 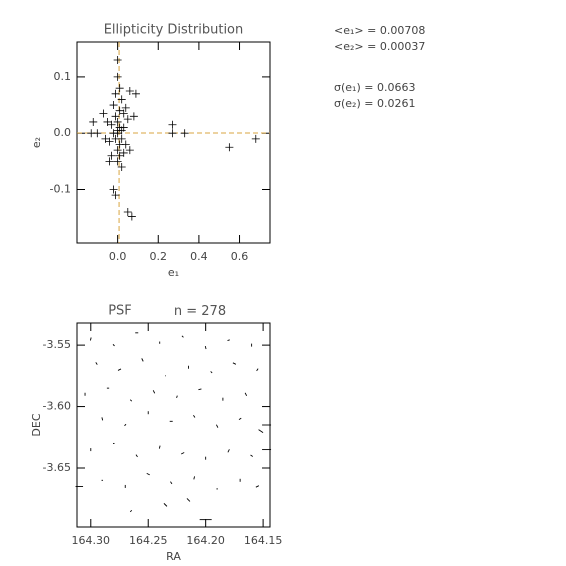 I want to click on chart-title: Ellipticity Distribution, so click(x=174, y=30).